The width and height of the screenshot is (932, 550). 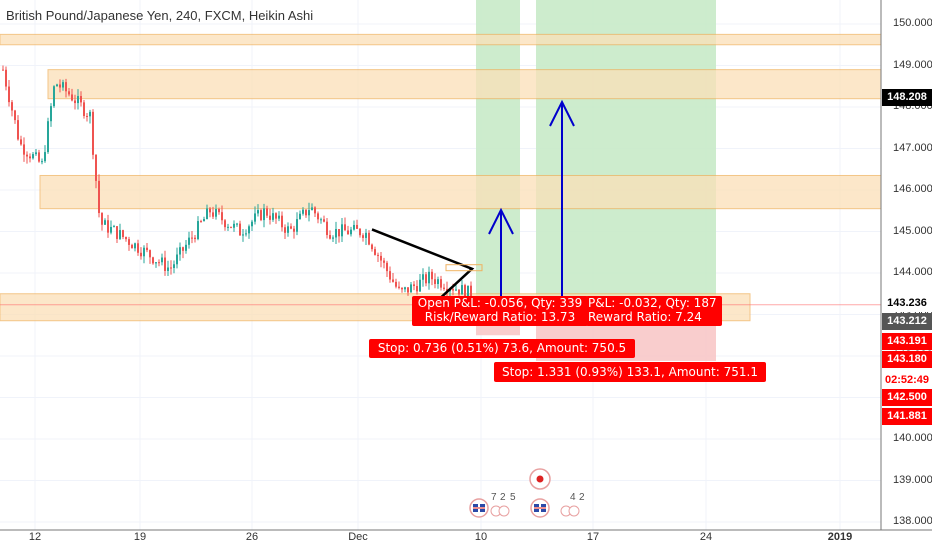 What do you see at coordinates (582, 497) in the screenshot?
I see `event-count-label: 2` at bounding box center [582, 497].